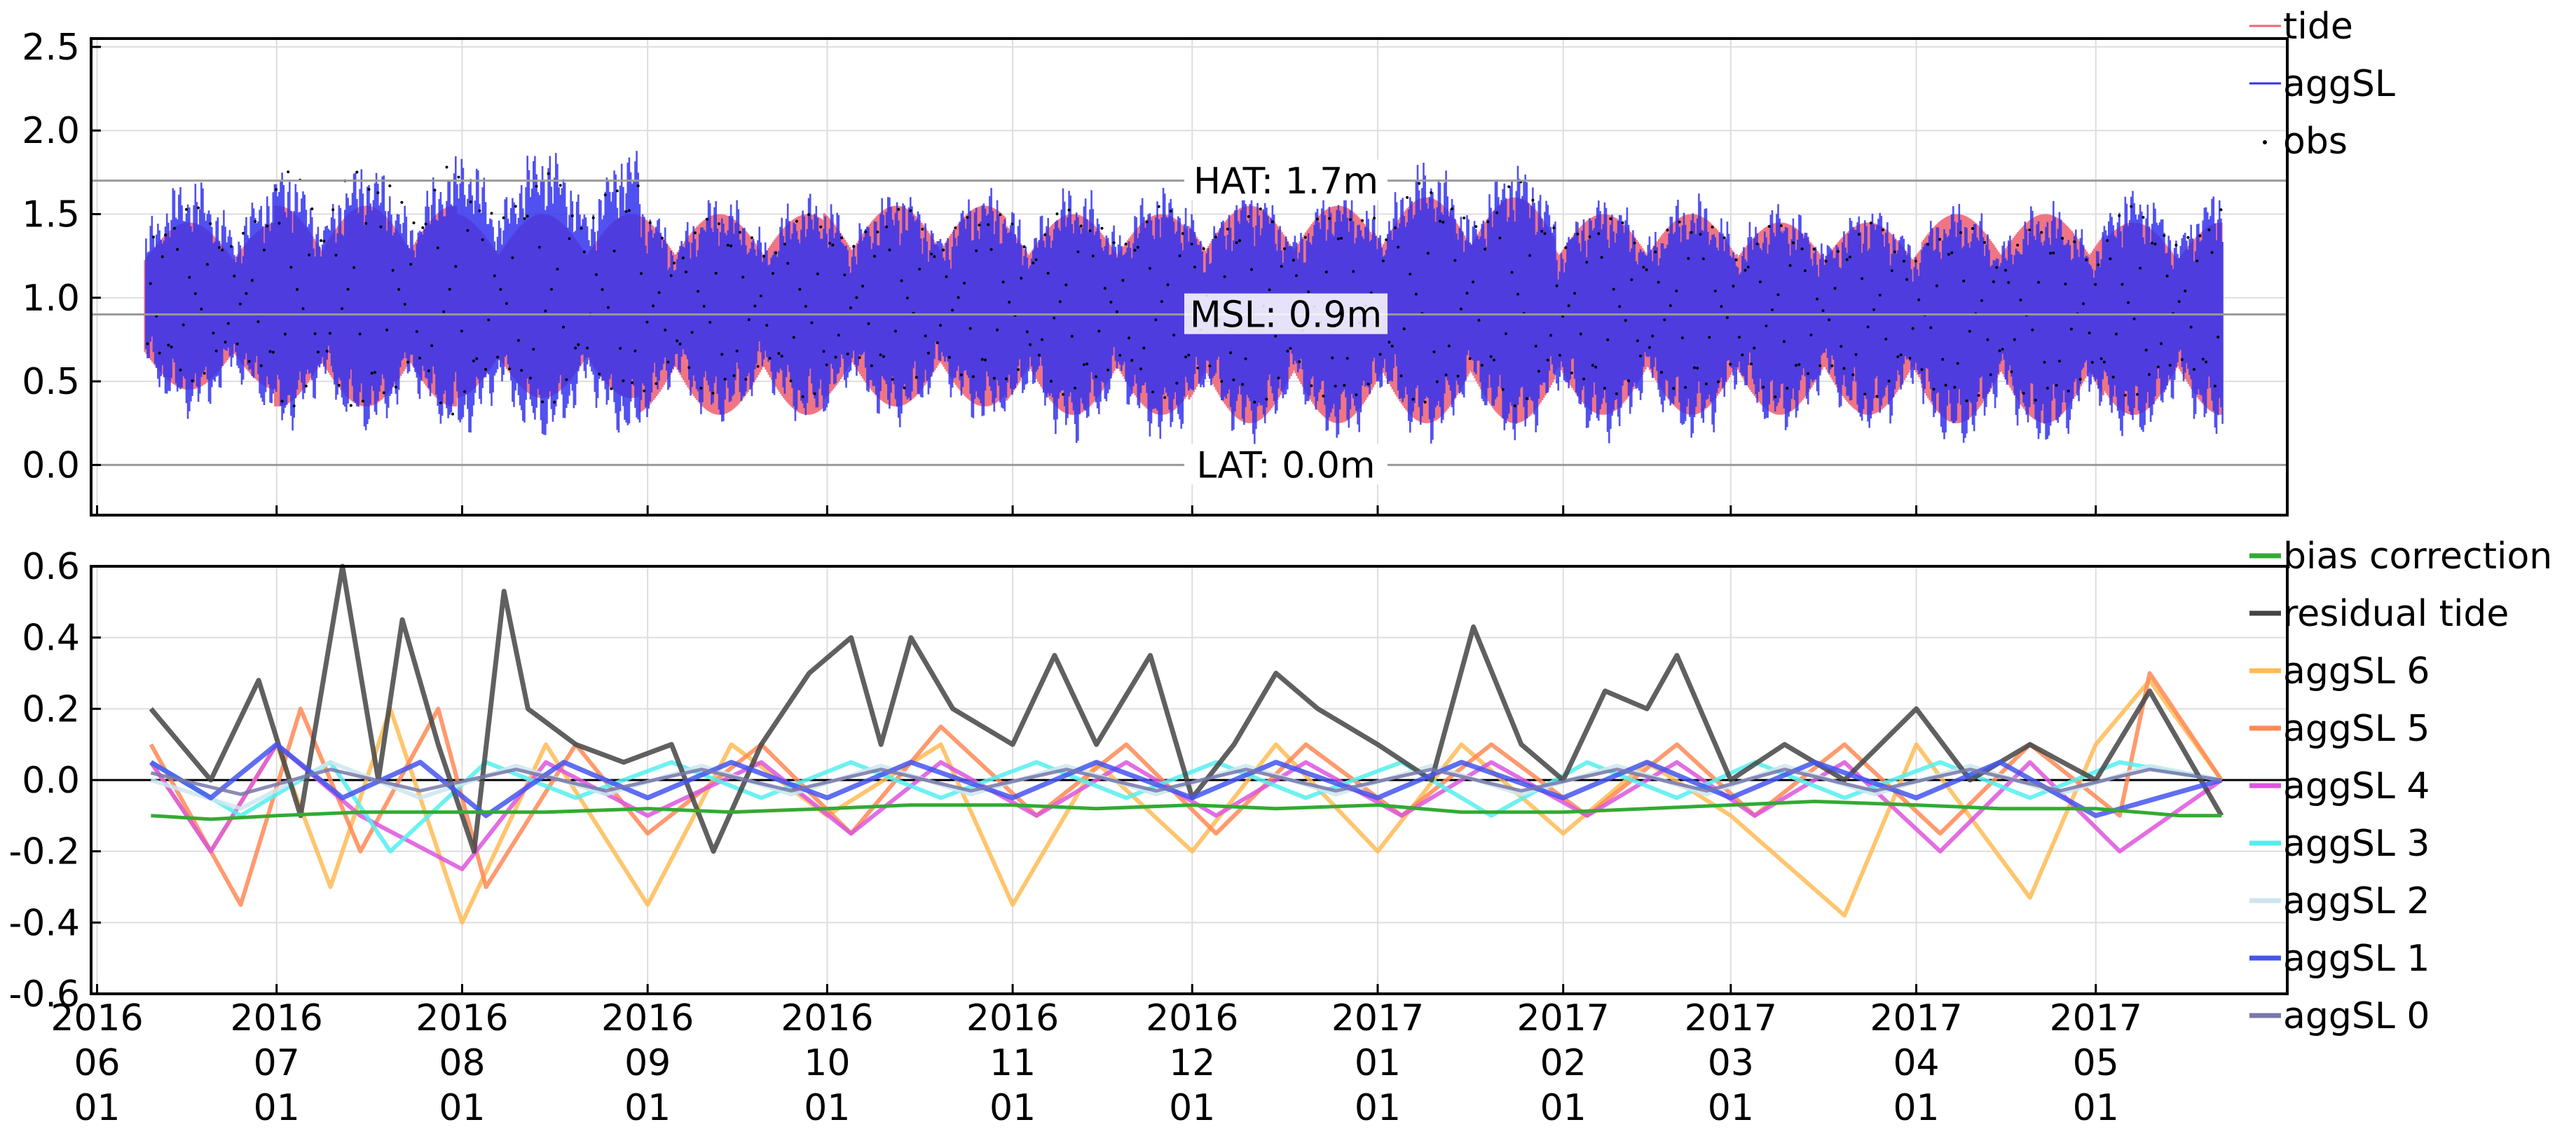  What do you see at coordinates (1286, 464) in the screenshot?
I see `reference-label-bg` at bounding box center [1286, 464].